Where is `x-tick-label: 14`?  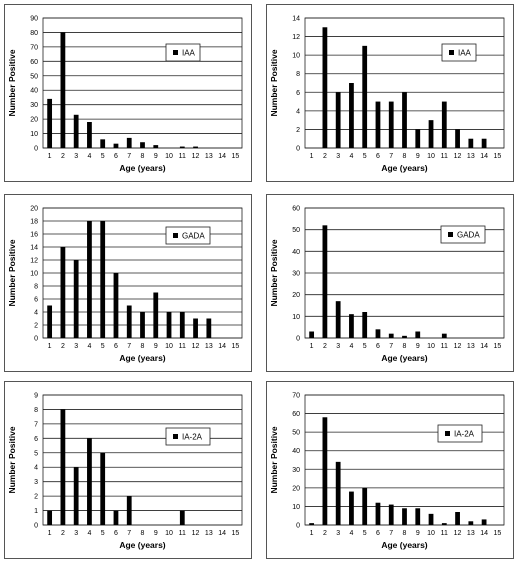 x-tick-label: 14 is located at coordinates (222, 533).